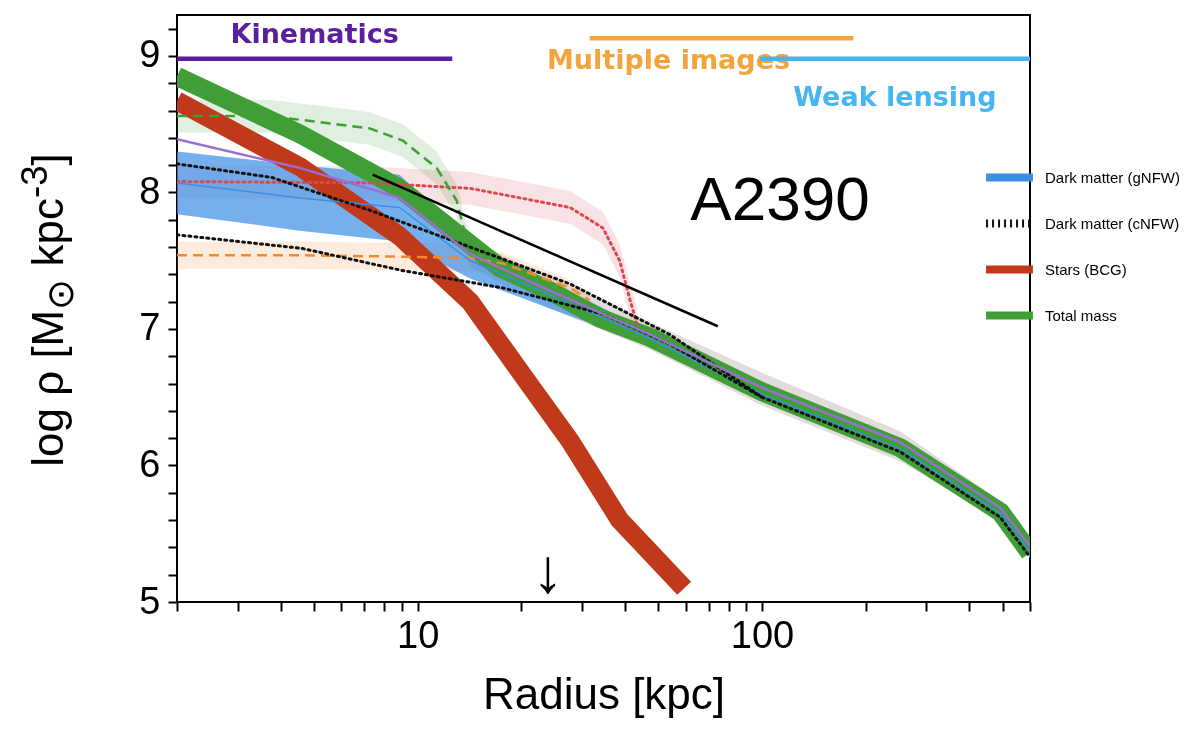 The image size is (1194, 754). I want to click on y-tick-label: 7, so click(150, 327).